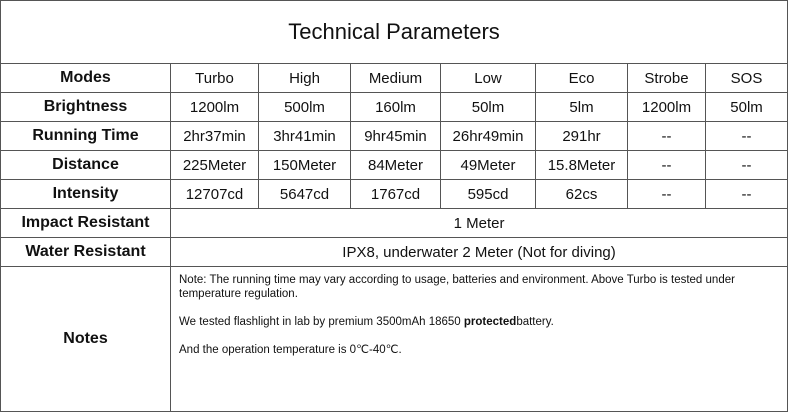  What do you see at coordinates (488, 136) in the screenshot?
I see `cell: 26hr49min` at bounding box center [488, 136].